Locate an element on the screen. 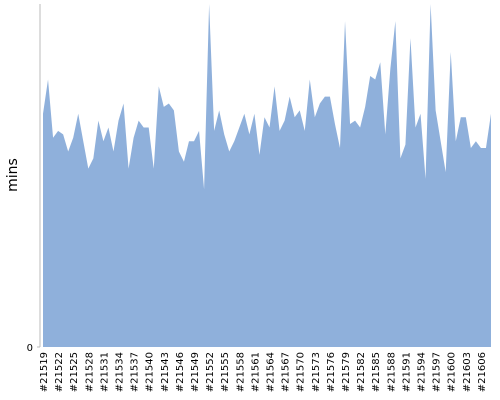 The height and width of the screenshot is (400, 500). x-tick-label: #21579 is located at coordinates (346, 372).